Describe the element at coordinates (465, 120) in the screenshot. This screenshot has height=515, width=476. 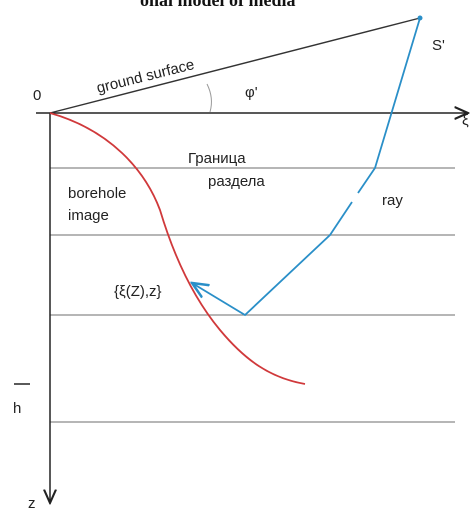
I see `x-axis-label: ξ` at that location.